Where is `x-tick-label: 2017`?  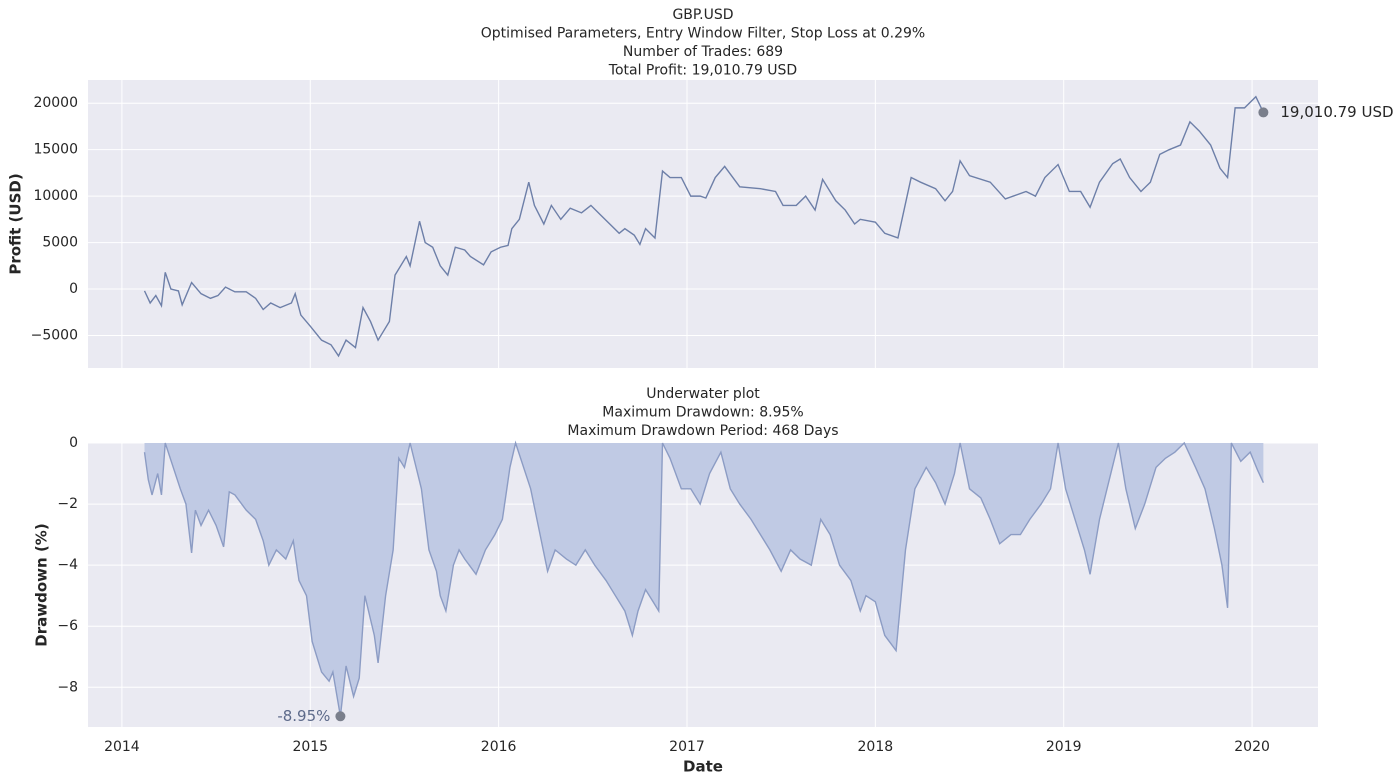 x-tick-label: 2017 is located at coordinates (687, 747).